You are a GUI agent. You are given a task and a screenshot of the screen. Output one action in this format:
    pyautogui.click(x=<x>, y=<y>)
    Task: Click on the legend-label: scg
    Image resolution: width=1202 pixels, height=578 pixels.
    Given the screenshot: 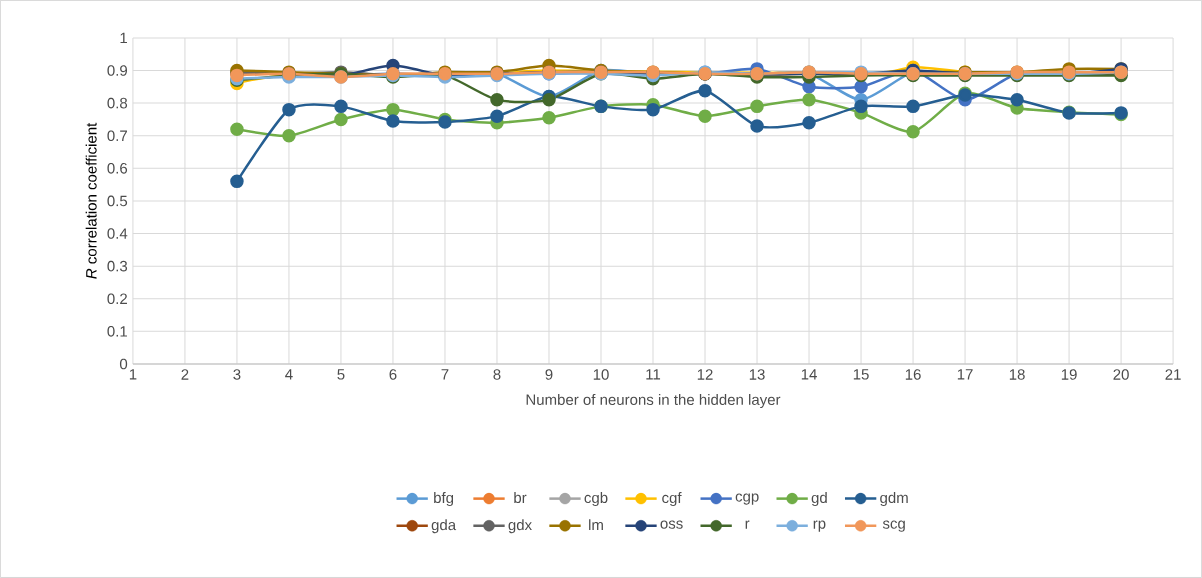 What is the action you would take?
    pyautogui.click(x=893, y=526)
    